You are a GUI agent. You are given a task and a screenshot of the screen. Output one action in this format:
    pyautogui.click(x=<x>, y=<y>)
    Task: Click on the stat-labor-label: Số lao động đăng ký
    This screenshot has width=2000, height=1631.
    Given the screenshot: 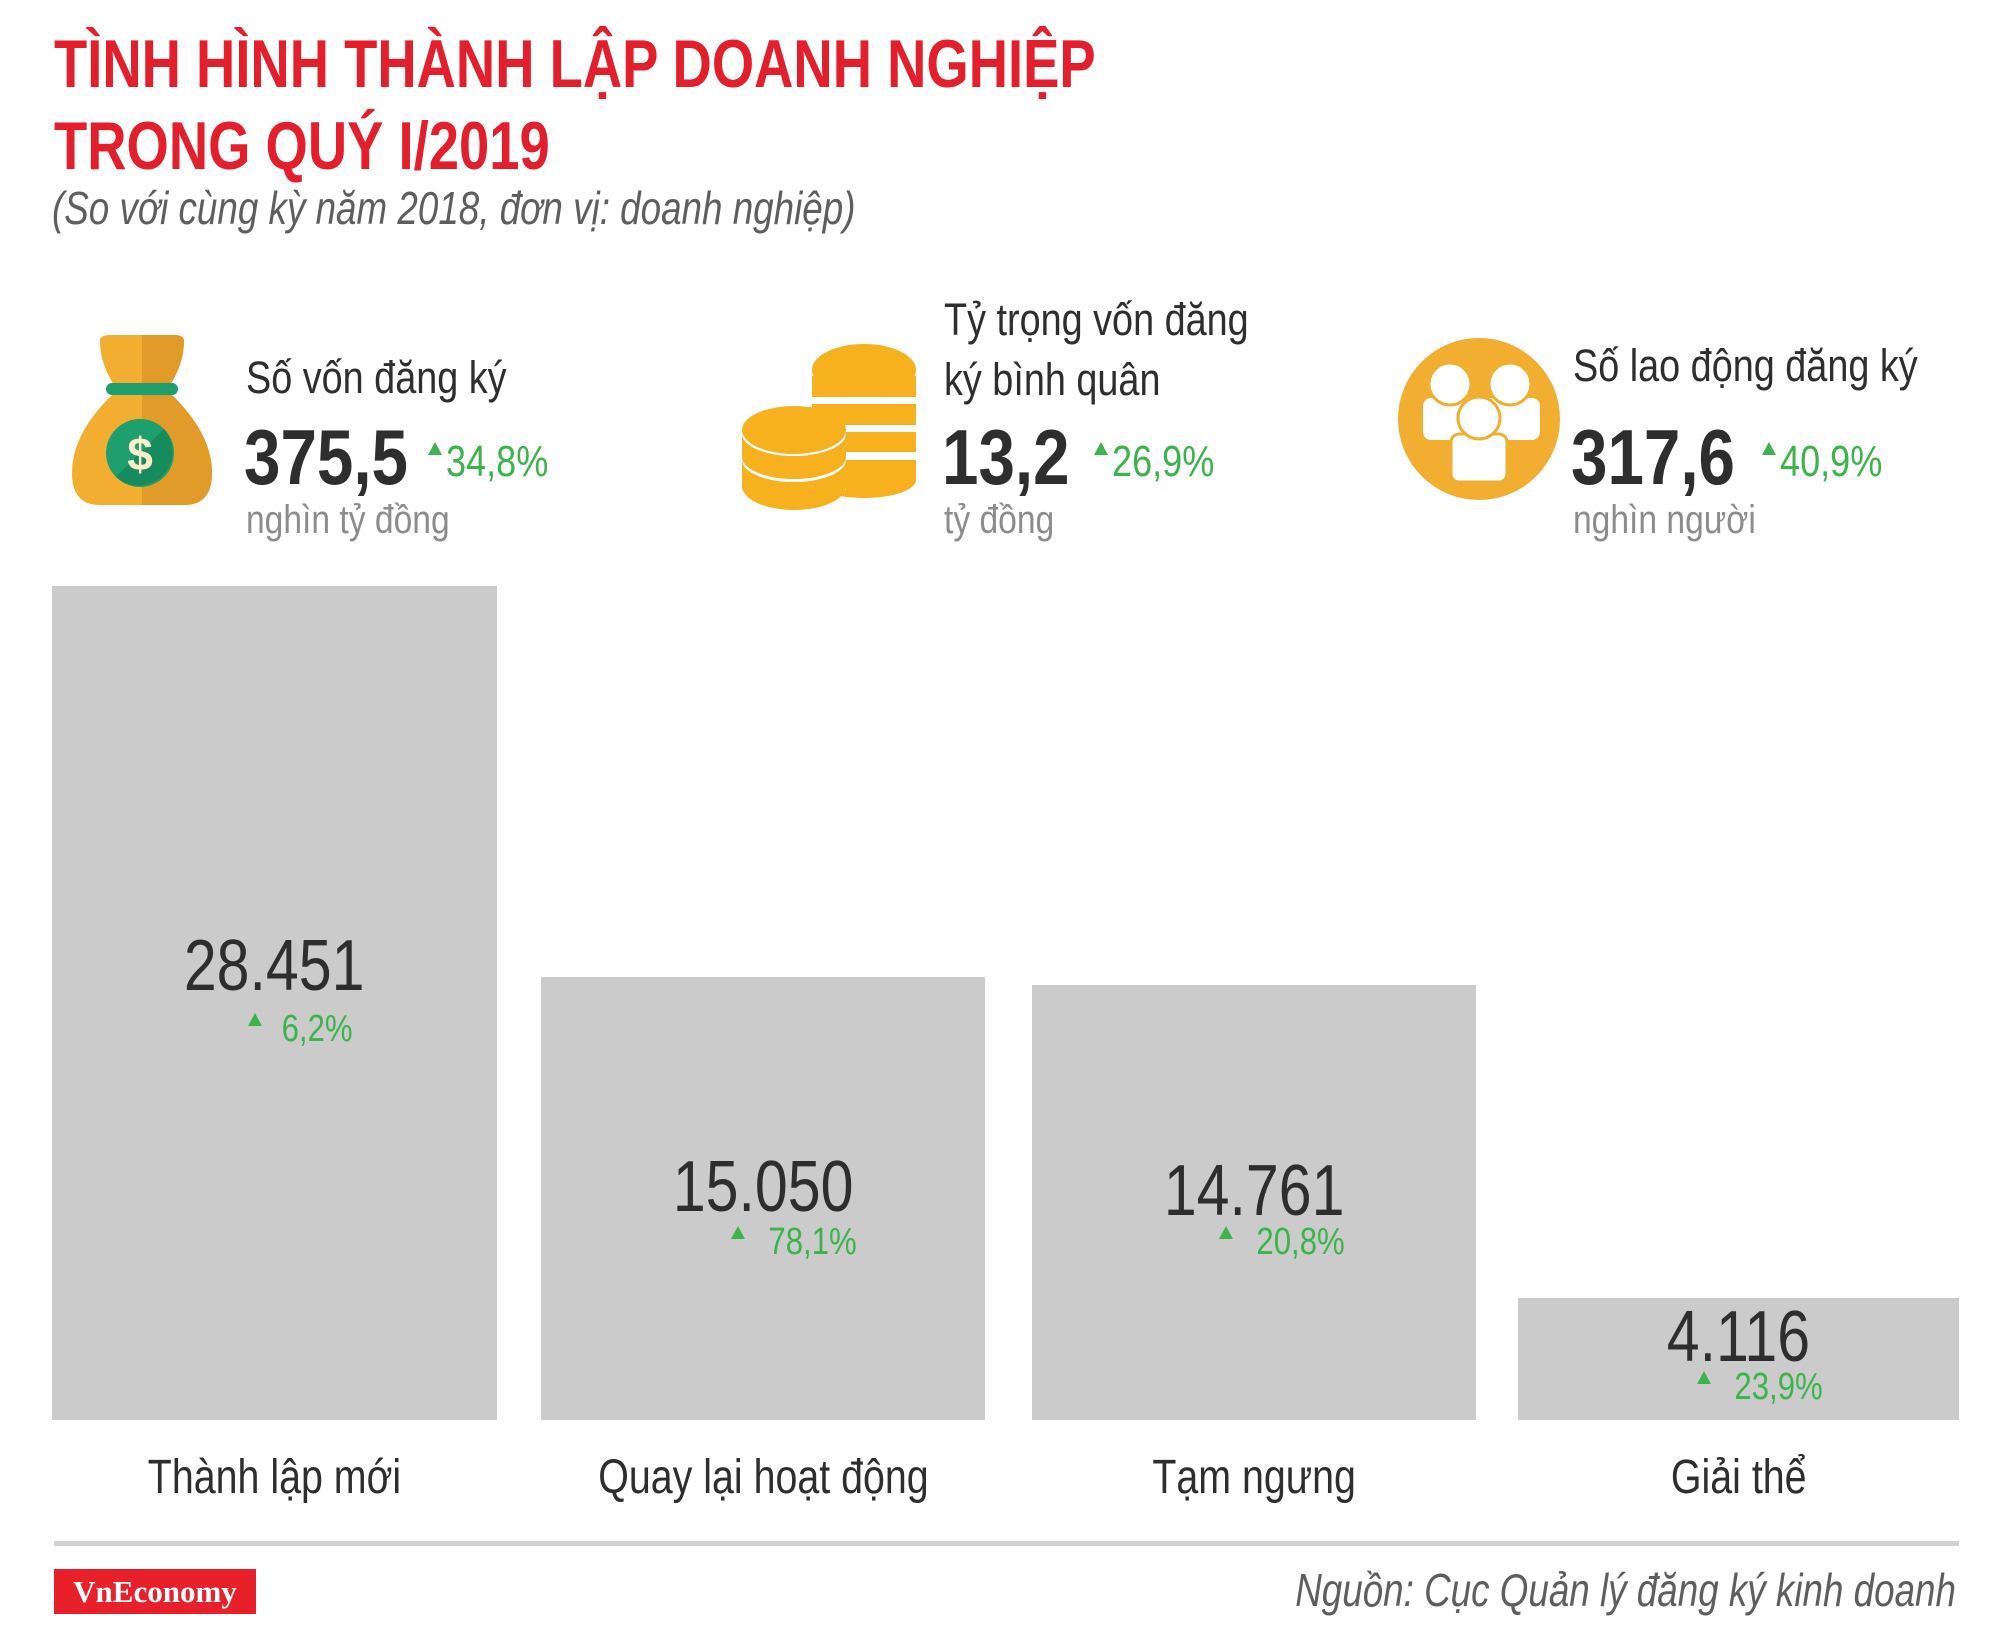 What is the action you would take?
    pyautogui.click(x=1745, y=365)
    